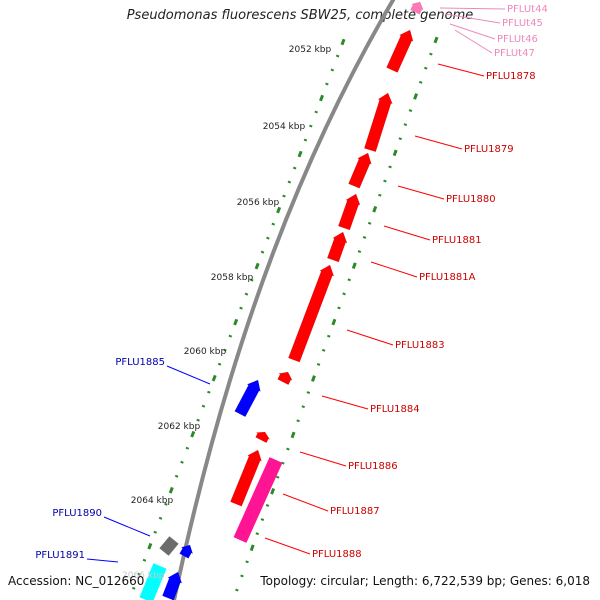 The height and width of the screenshot is (600, 600). What do you see at coordinates (186, 551) in the screenshot?
I see `gene-pflu1889` at bounding box center [186, 551].